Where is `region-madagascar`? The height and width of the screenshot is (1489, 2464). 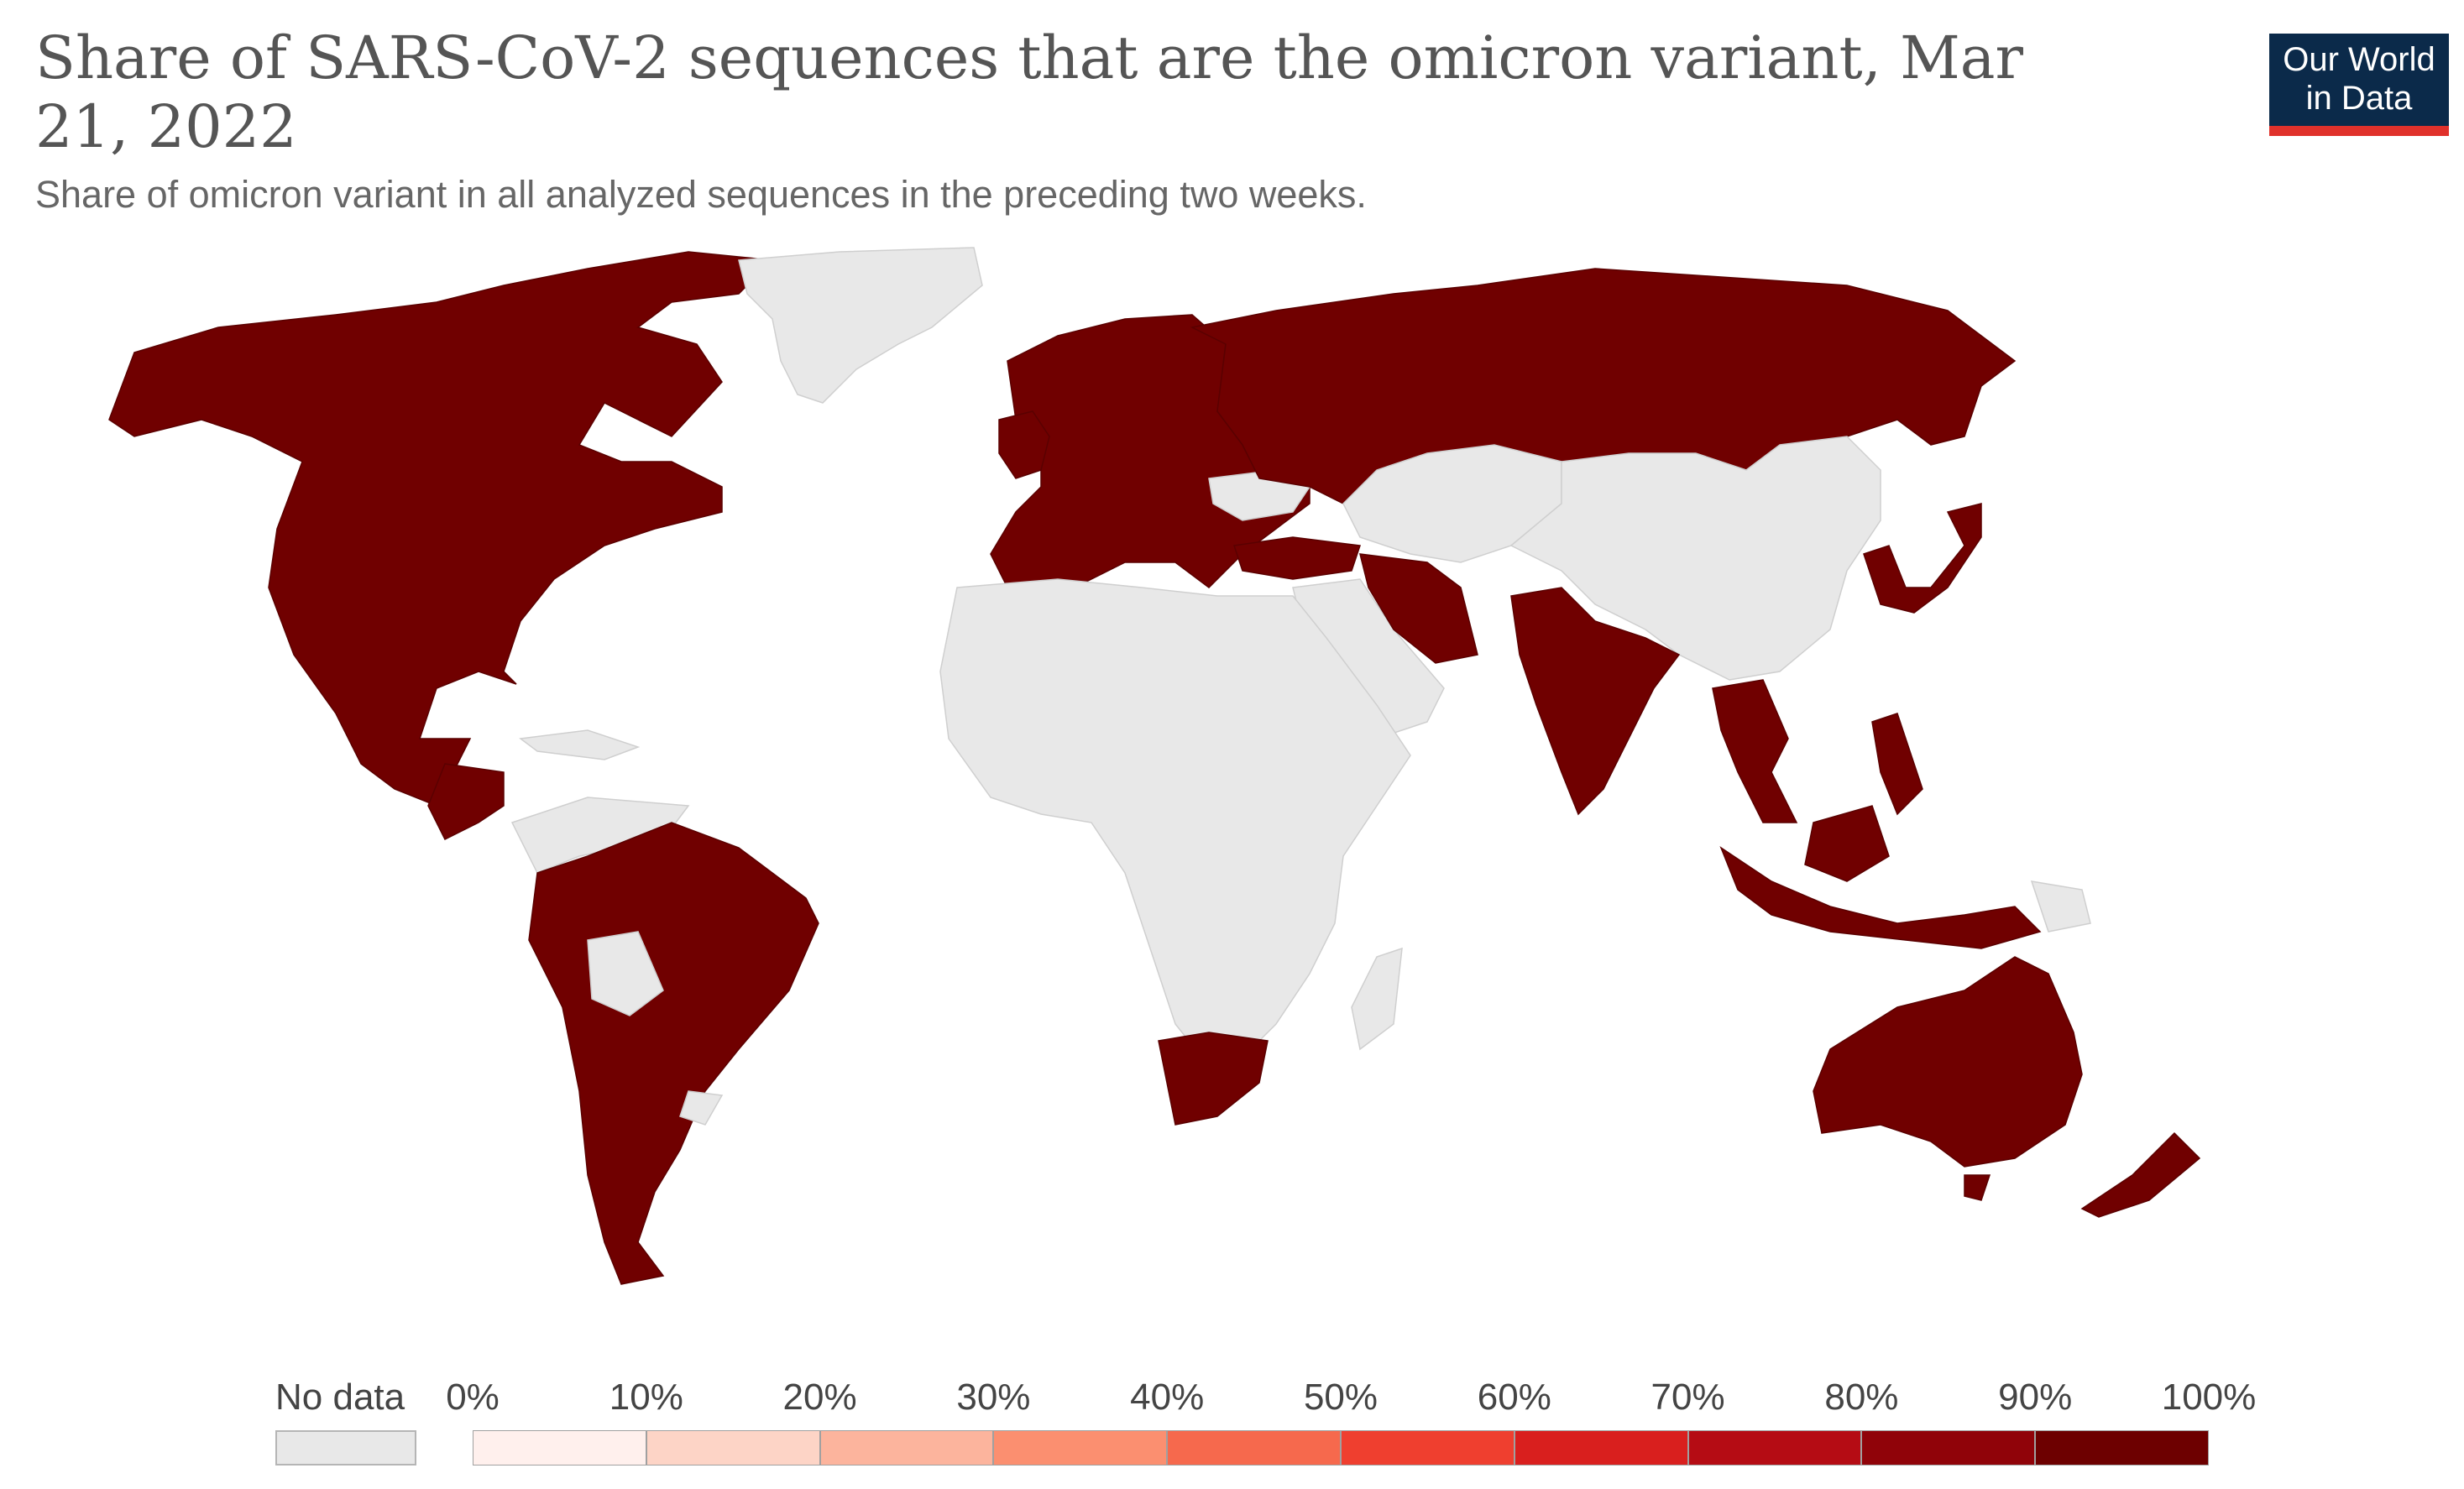 region-madagascar is located at coordinates (1377, 999).